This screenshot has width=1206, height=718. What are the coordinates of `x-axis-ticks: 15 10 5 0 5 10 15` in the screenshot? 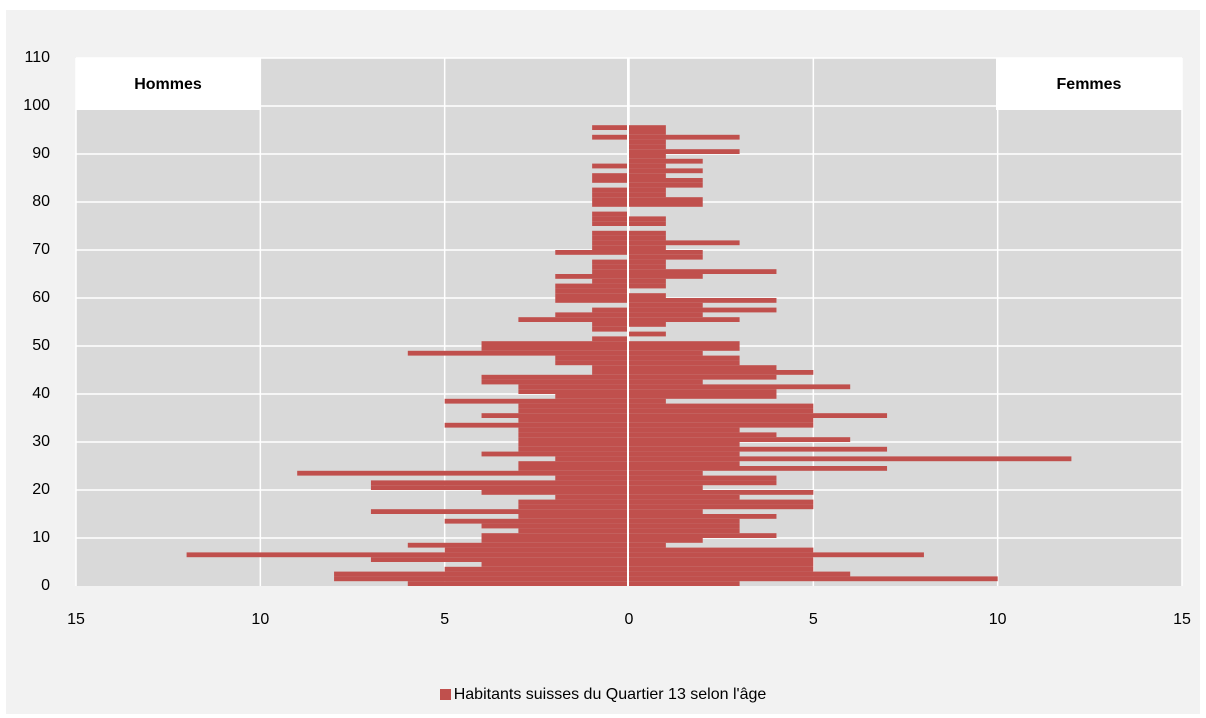 It's located at (629, 619).